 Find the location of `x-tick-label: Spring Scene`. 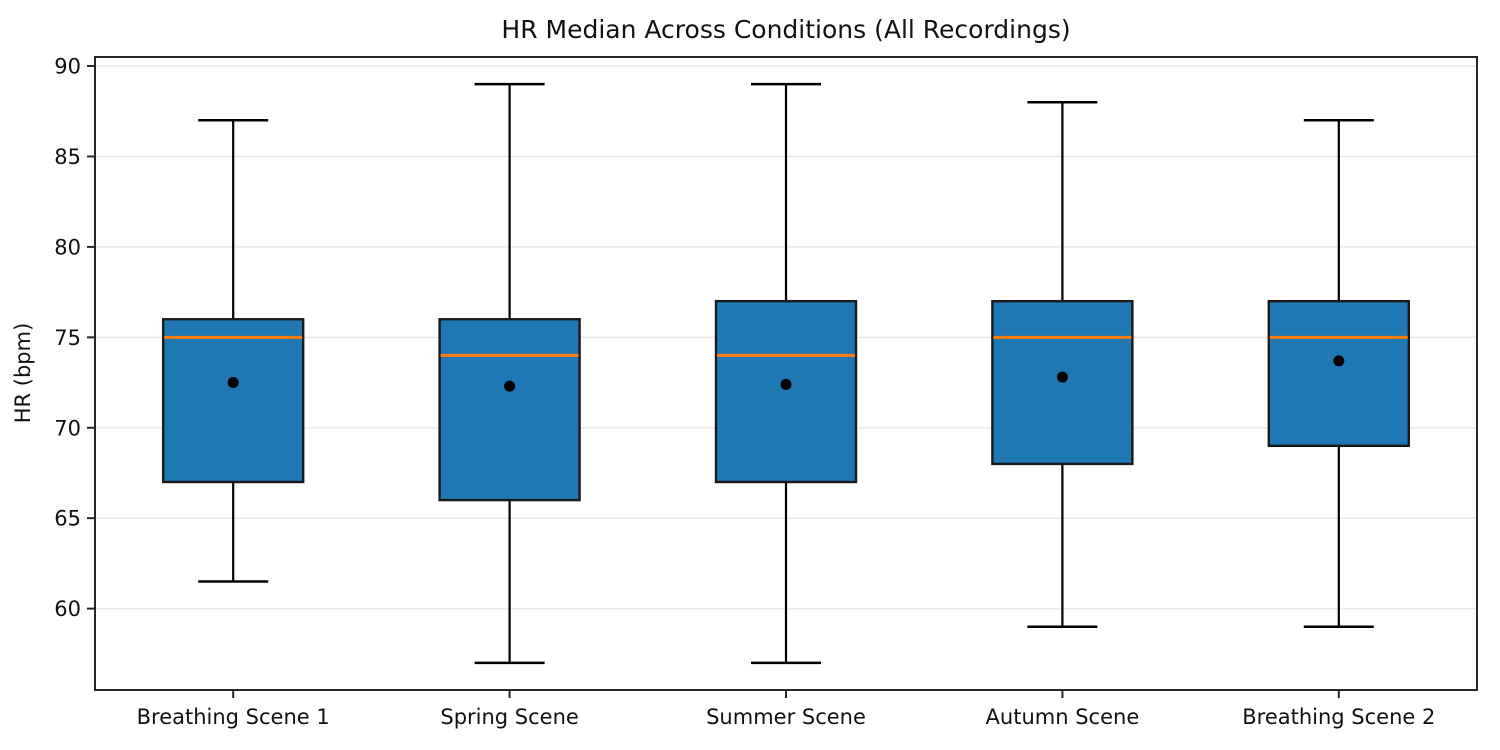

x-tick-label: Spring Scene is located at coordinates (509, 717).